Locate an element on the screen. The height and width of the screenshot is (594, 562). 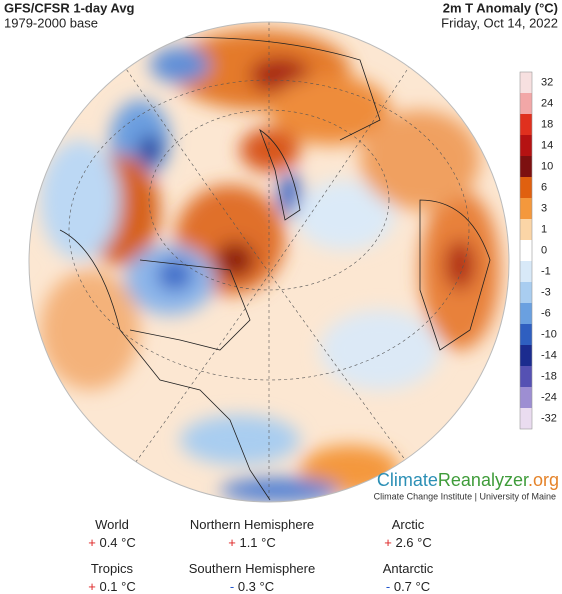
stat-value: 0.1 °C is located at coordinates (117, 586).